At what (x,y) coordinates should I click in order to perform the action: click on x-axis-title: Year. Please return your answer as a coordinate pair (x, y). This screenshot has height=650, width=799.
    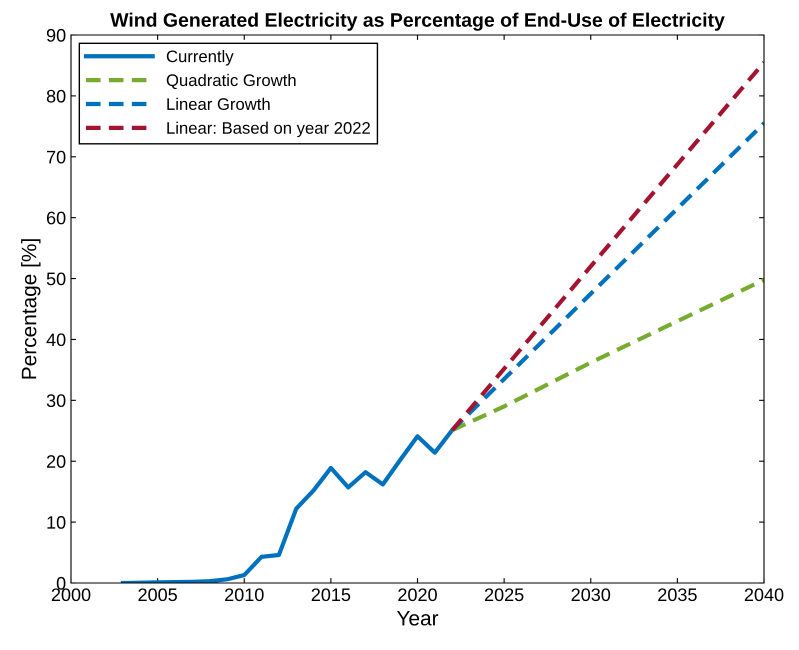
    Looking at the image, I should click on (417, 618).